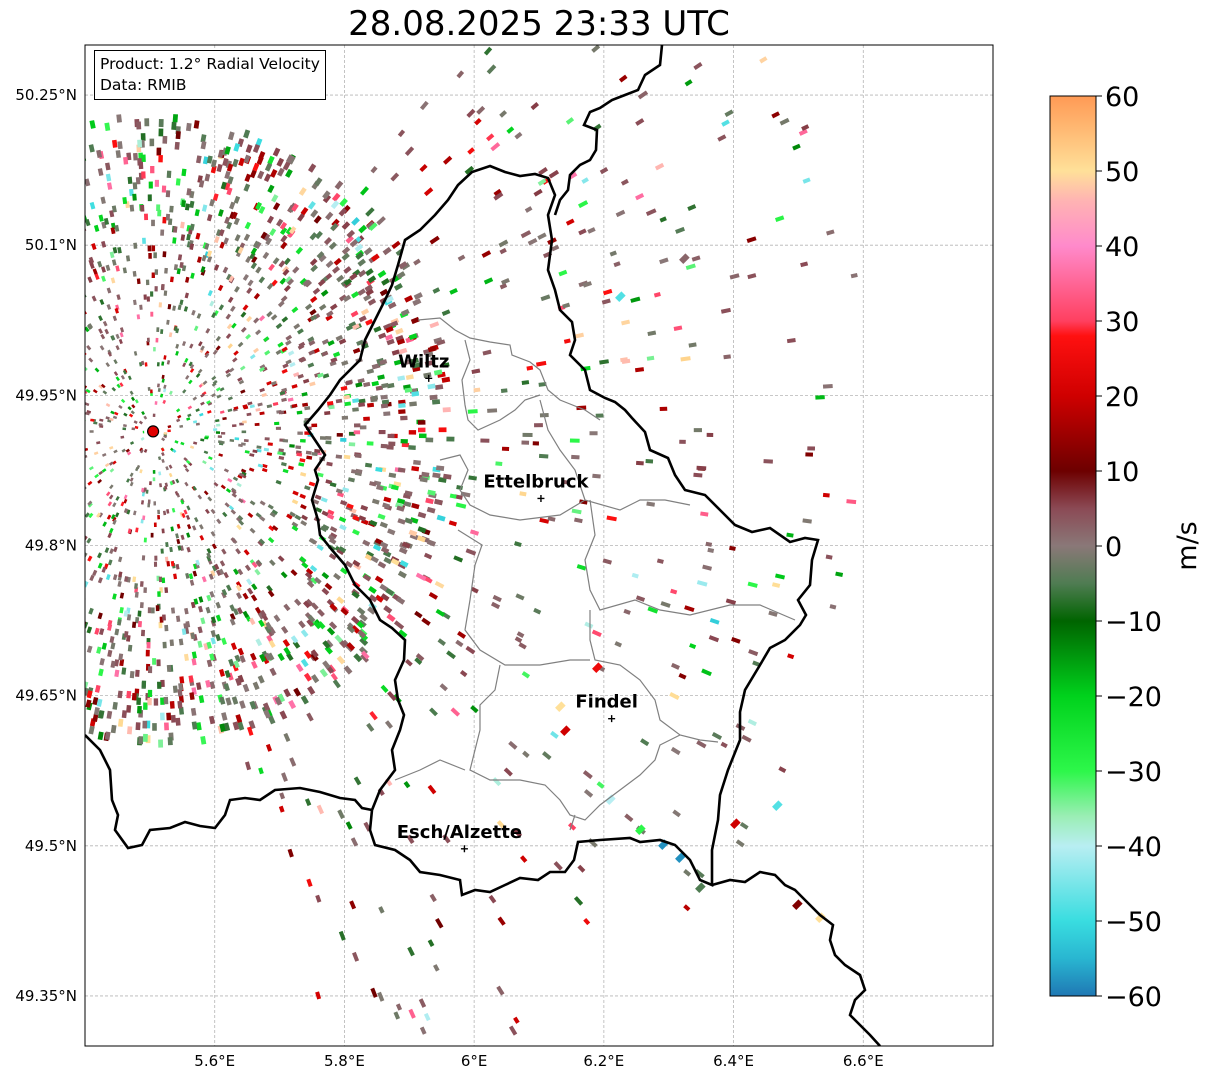 This screenshot has height=1081, width=1207. Describe the element at coordinates (1122, 397) in the screenshot. I see `colorbar-tick-label: 20` at that location.